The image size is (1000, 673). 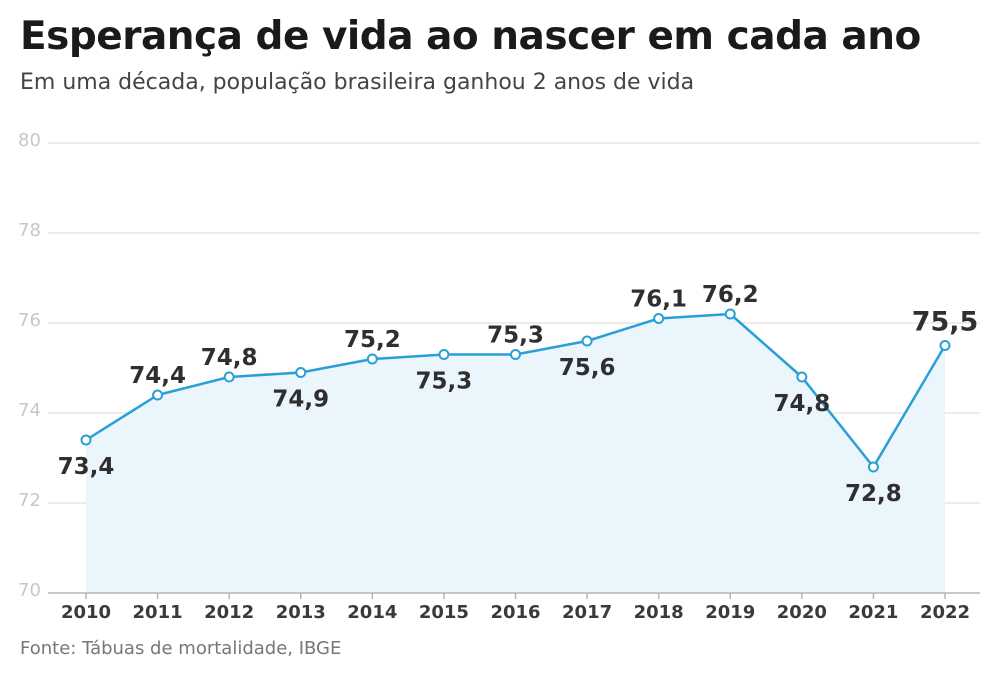 What do you see at coordinates (802, 377) in the screenshot?
I see `data-point-2020` at bounding box center [802, 377].